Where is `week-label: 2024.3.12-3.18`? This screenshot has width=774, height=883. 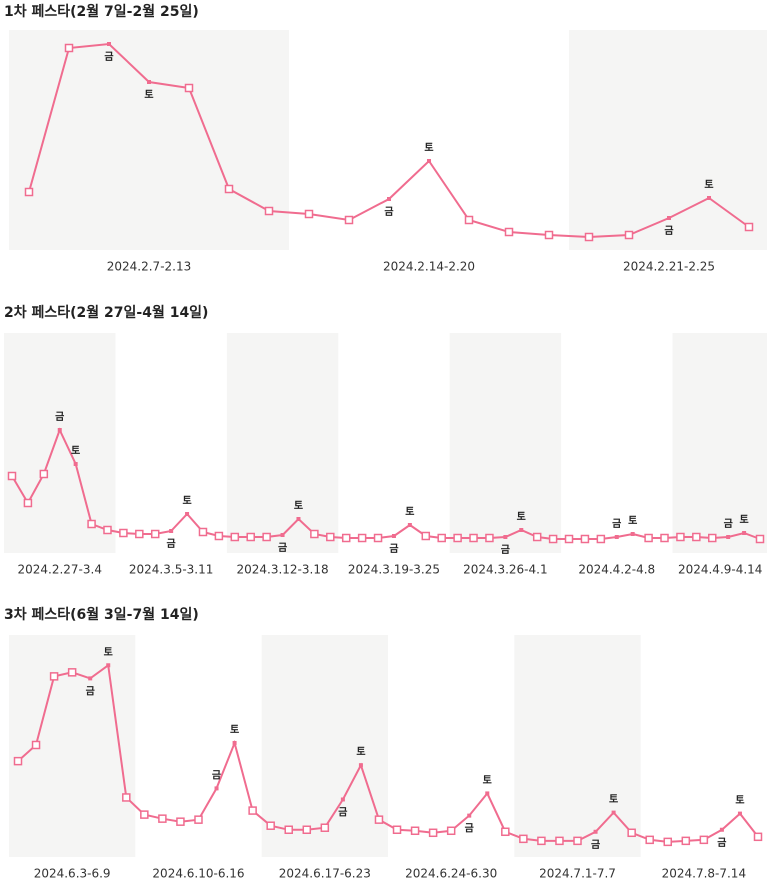
week-label: 2024.3.12-3.18 is located at coordinates (282, 570).